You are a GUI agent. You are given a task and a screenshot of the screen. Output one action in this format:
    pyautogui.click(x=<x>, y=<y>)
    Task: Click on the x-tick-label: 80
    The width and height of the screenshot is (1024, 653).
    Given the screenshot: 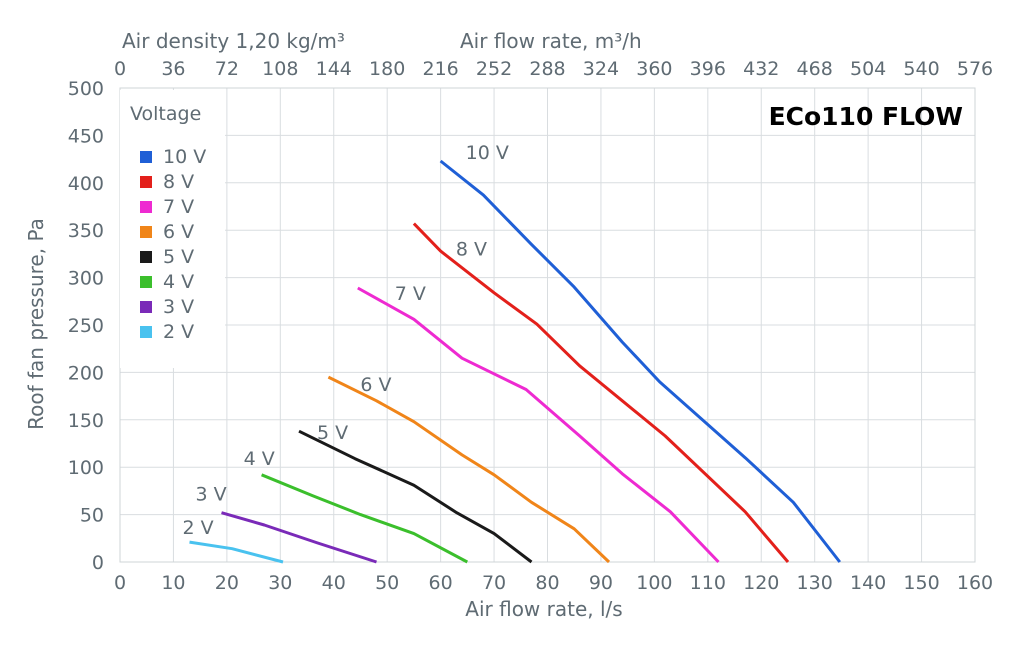 What is the action you would take?
    pyautogui.click(x=547, y=583)
    